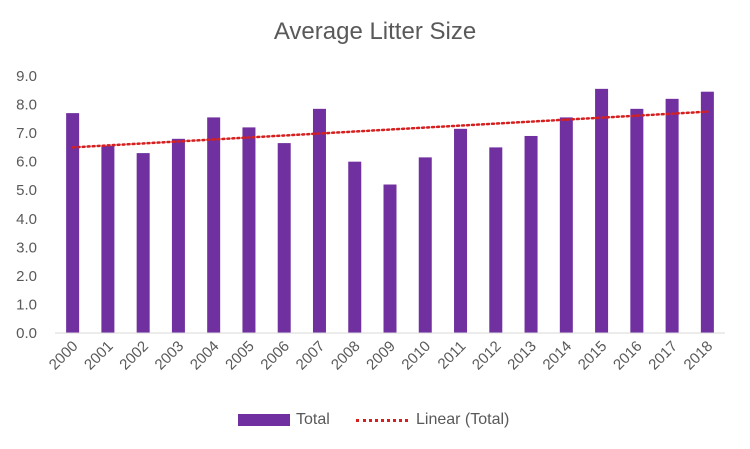  What do you see at coordinates (319, 220) in the screenshot?
I see `bar-2007` at bounding box center [319, 220].